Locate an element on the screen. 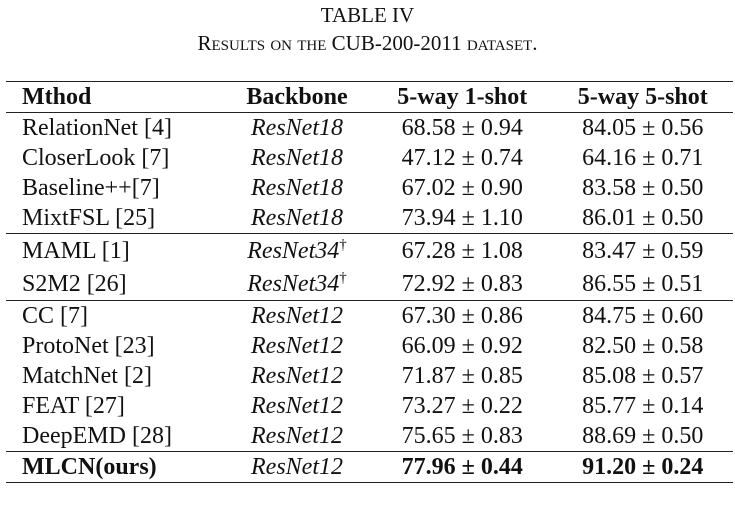  cell-text: 85.08 ± 0.57 is located at coordinates (643, 376).